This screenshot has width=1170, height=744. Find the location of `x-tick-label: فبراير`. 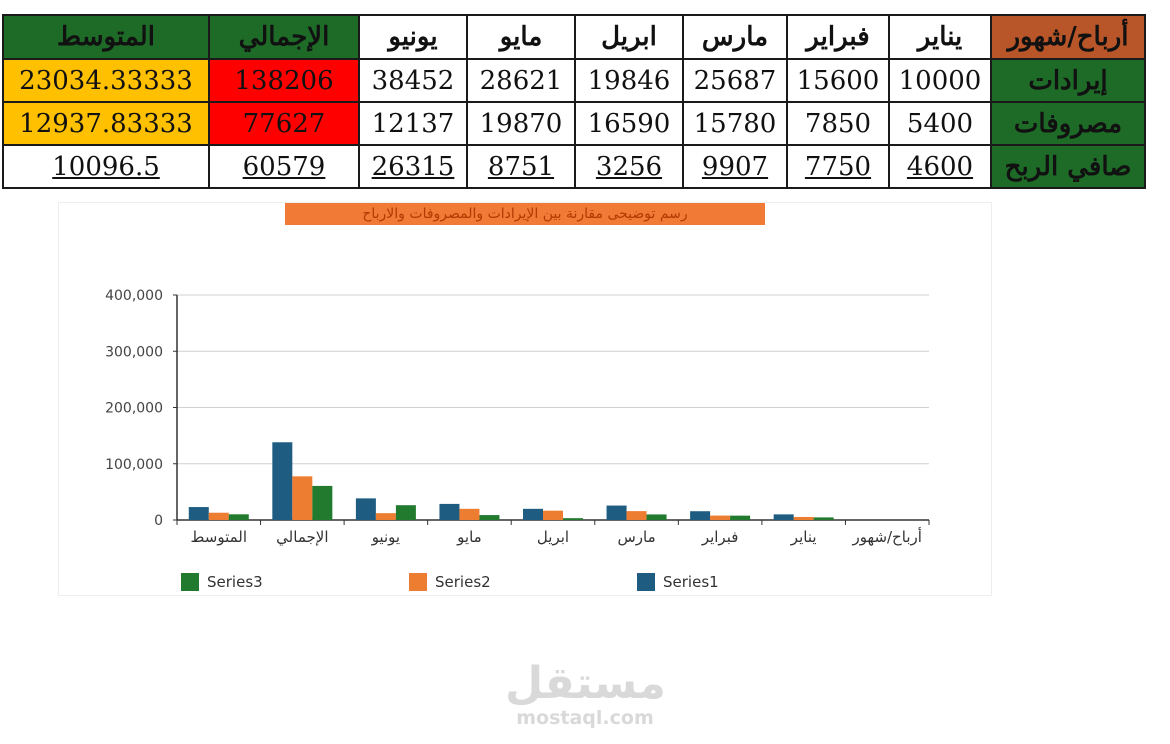

x-tick-label: فبراير is located at coordinates (720, 537).